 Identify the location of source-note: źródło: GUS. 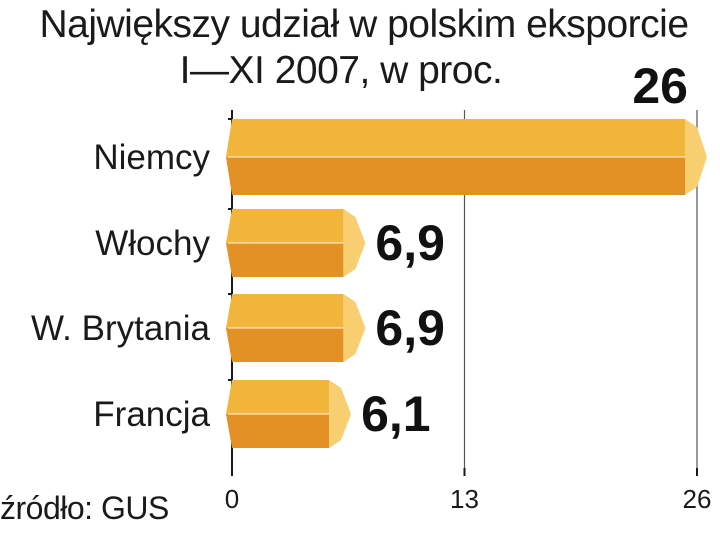
(84, 508).